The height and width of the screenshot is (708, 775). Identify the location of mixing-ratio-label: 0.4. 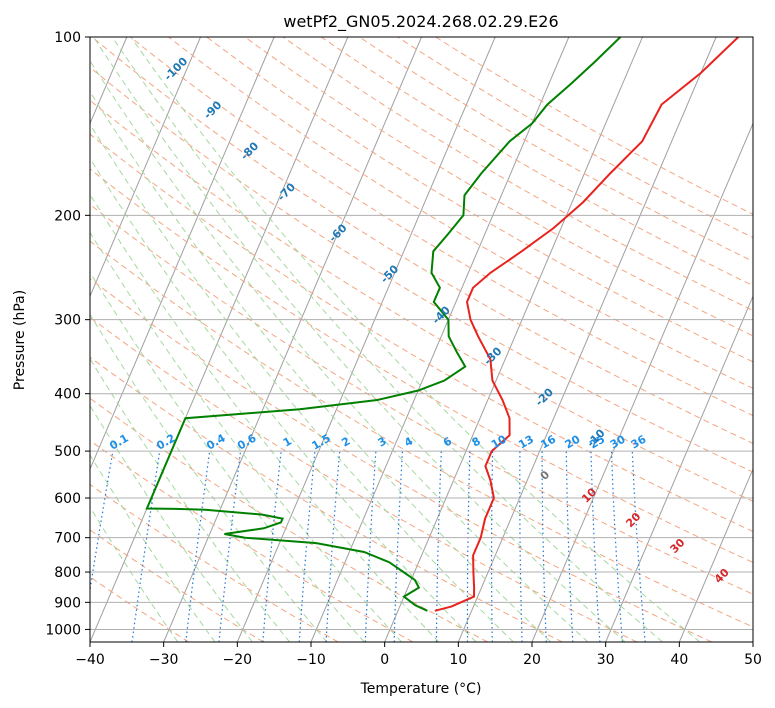
(216, 441).